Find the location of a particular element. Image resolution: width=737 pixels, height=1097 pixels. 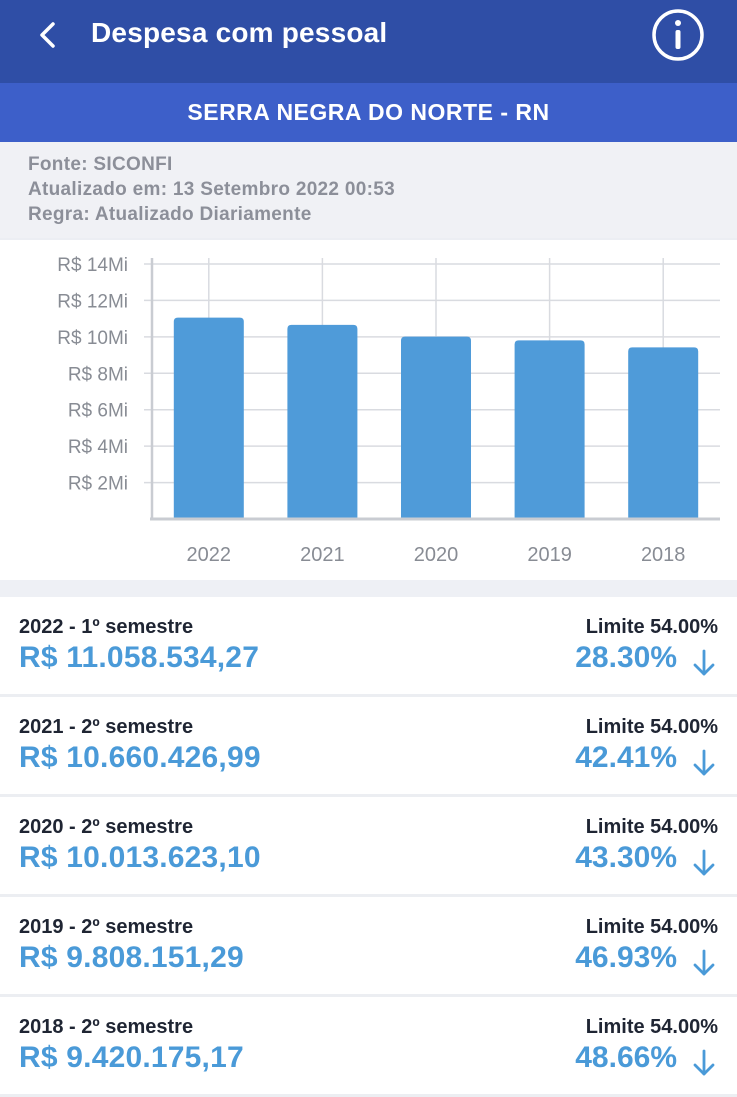

updated-text: Atualizado em: 13 Setembro 2022 00:53 is located at coordinates (211, 189).